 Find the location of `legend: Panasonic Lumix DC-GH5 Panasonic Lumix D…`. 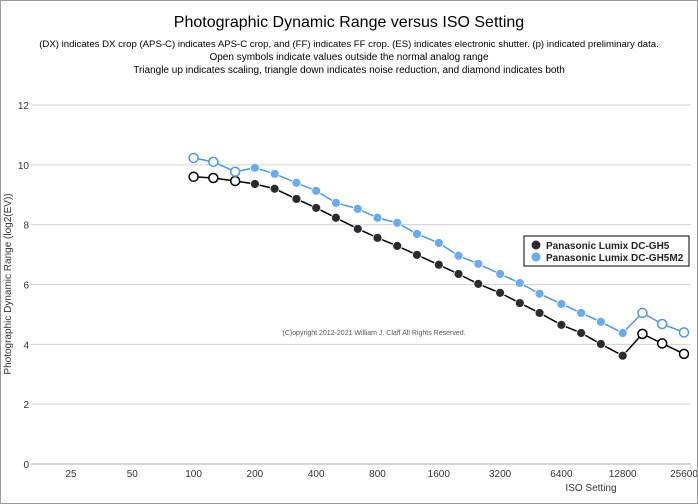

legend: Panasonic Lumix DC-GH5 Panasonic Lumix D… is located at coordinates (606, 251).